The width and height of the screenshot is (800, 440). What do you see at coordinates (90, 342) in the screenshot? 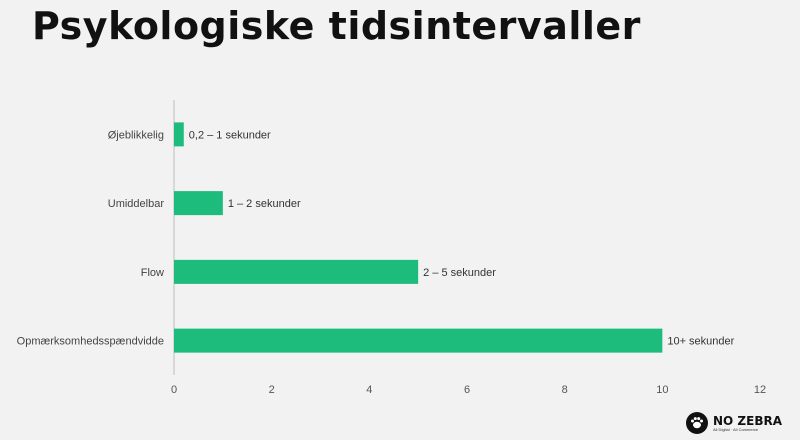
I see `category-label: Opmærksomhedsspændvidde` at bounding box center [90, 342].